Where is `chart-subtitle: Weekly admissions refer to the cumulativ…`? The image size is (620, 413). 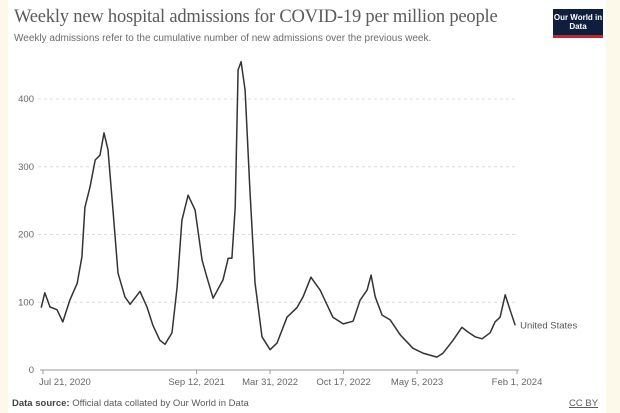
chart-subtitle: Weekly admissions refer to the cumulativ… is located at coordinates (223, 38).